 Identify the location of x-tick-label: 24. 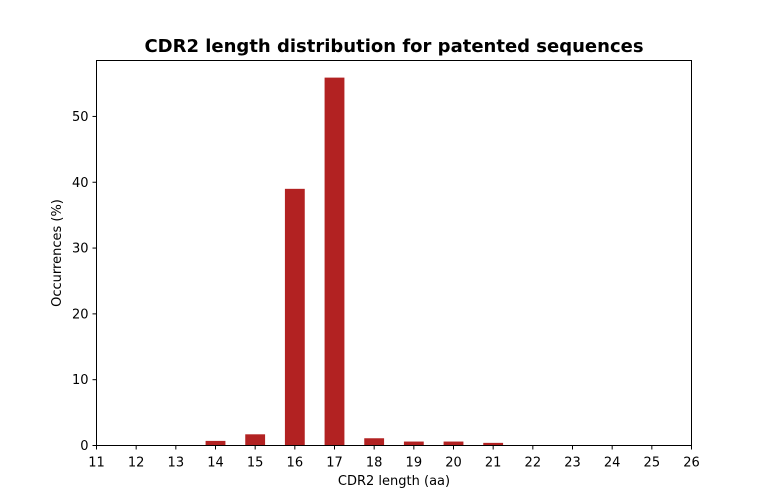
(612, 463).